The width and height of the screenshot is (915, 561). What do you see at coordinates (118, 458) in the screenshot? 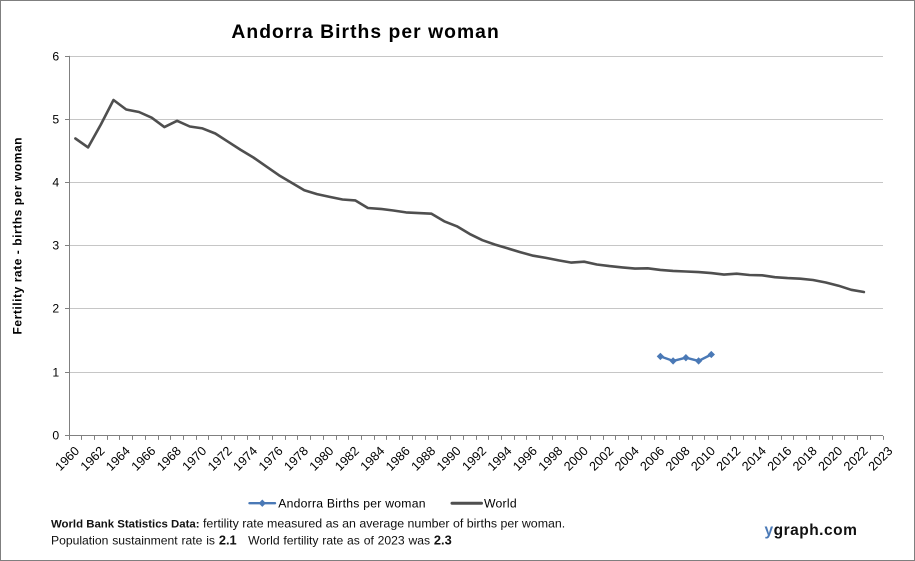
I see `svg-text: 1964` at bounding box center [118, 458].